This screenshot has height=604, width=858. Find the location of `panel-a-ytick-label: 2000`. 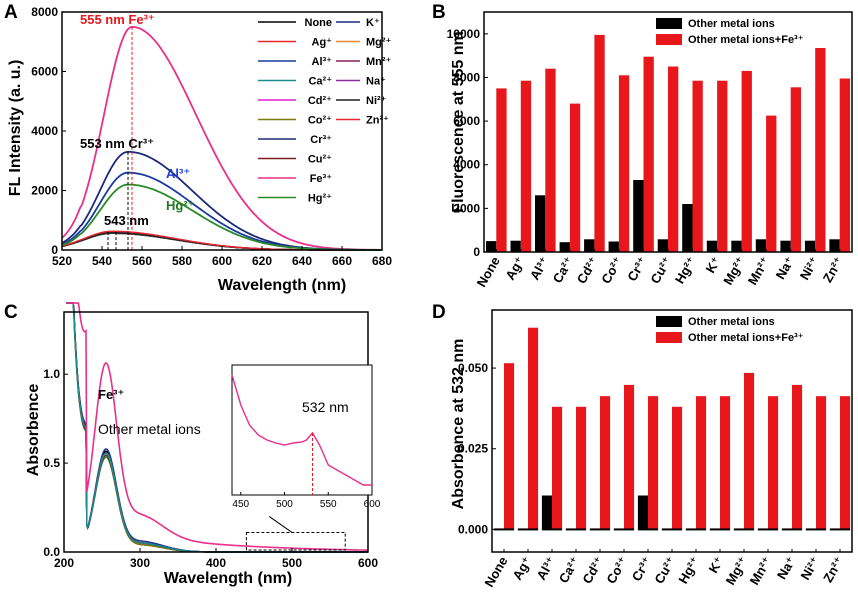

panel-a-ytick-label: 2000 is located at coordinates (44, 191).